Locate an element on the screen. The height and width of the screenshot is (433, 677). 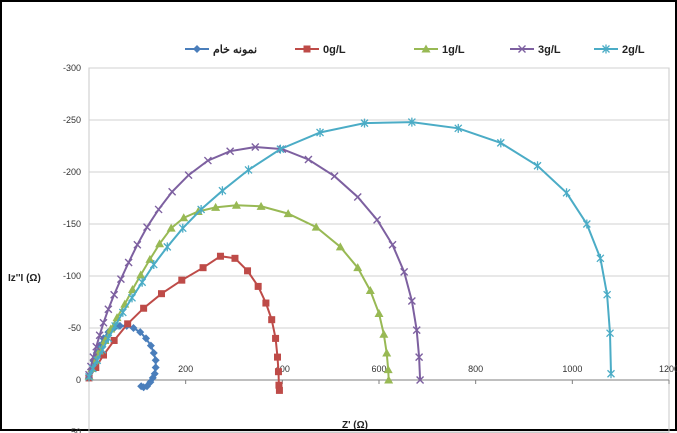
y-tick-label: -150 is located at coordinates (72, 224).